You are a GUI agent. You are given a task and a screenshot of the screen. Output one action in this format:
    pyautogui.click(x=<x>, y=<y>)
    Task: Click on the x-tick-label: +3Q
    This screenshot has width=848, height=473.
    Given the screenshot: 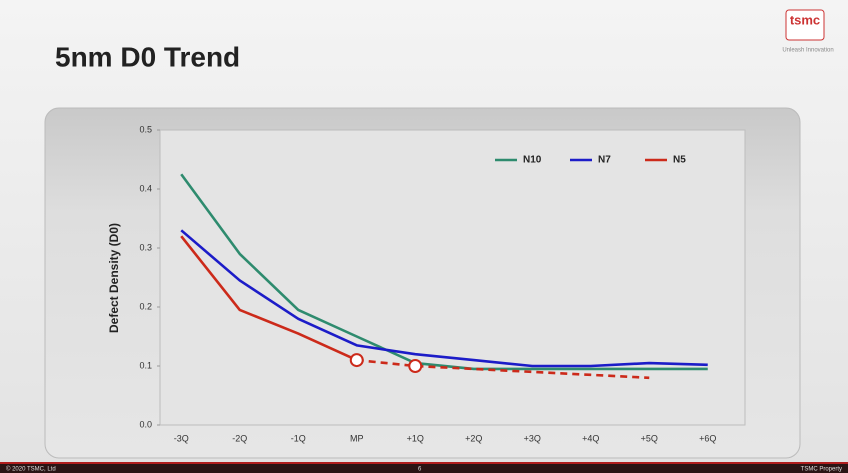 What is the action you would take?
    pyautogui.click(x=532, y=438)
    